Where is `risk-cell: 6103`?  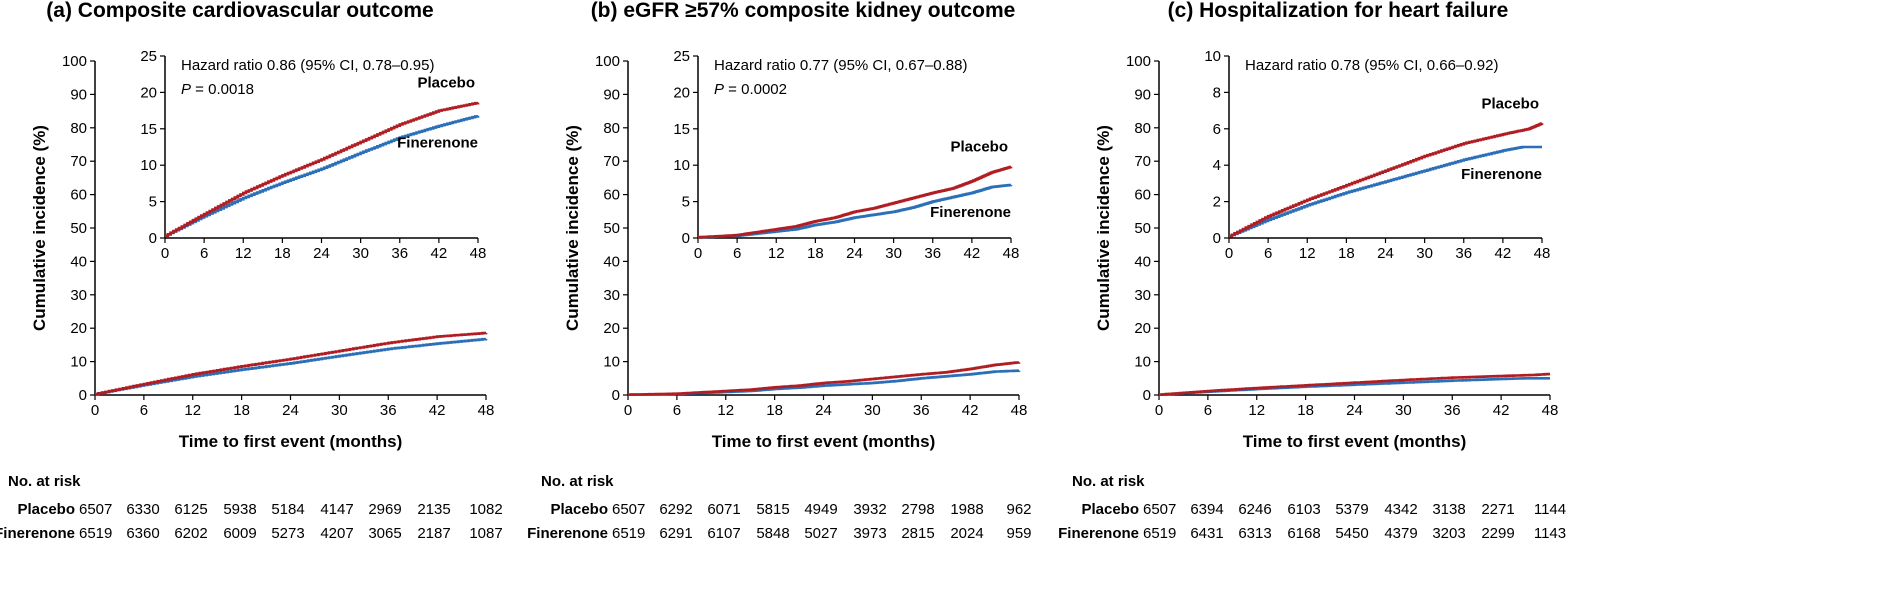
risk-cell: 6103 is located at coordinates (1303, 509).